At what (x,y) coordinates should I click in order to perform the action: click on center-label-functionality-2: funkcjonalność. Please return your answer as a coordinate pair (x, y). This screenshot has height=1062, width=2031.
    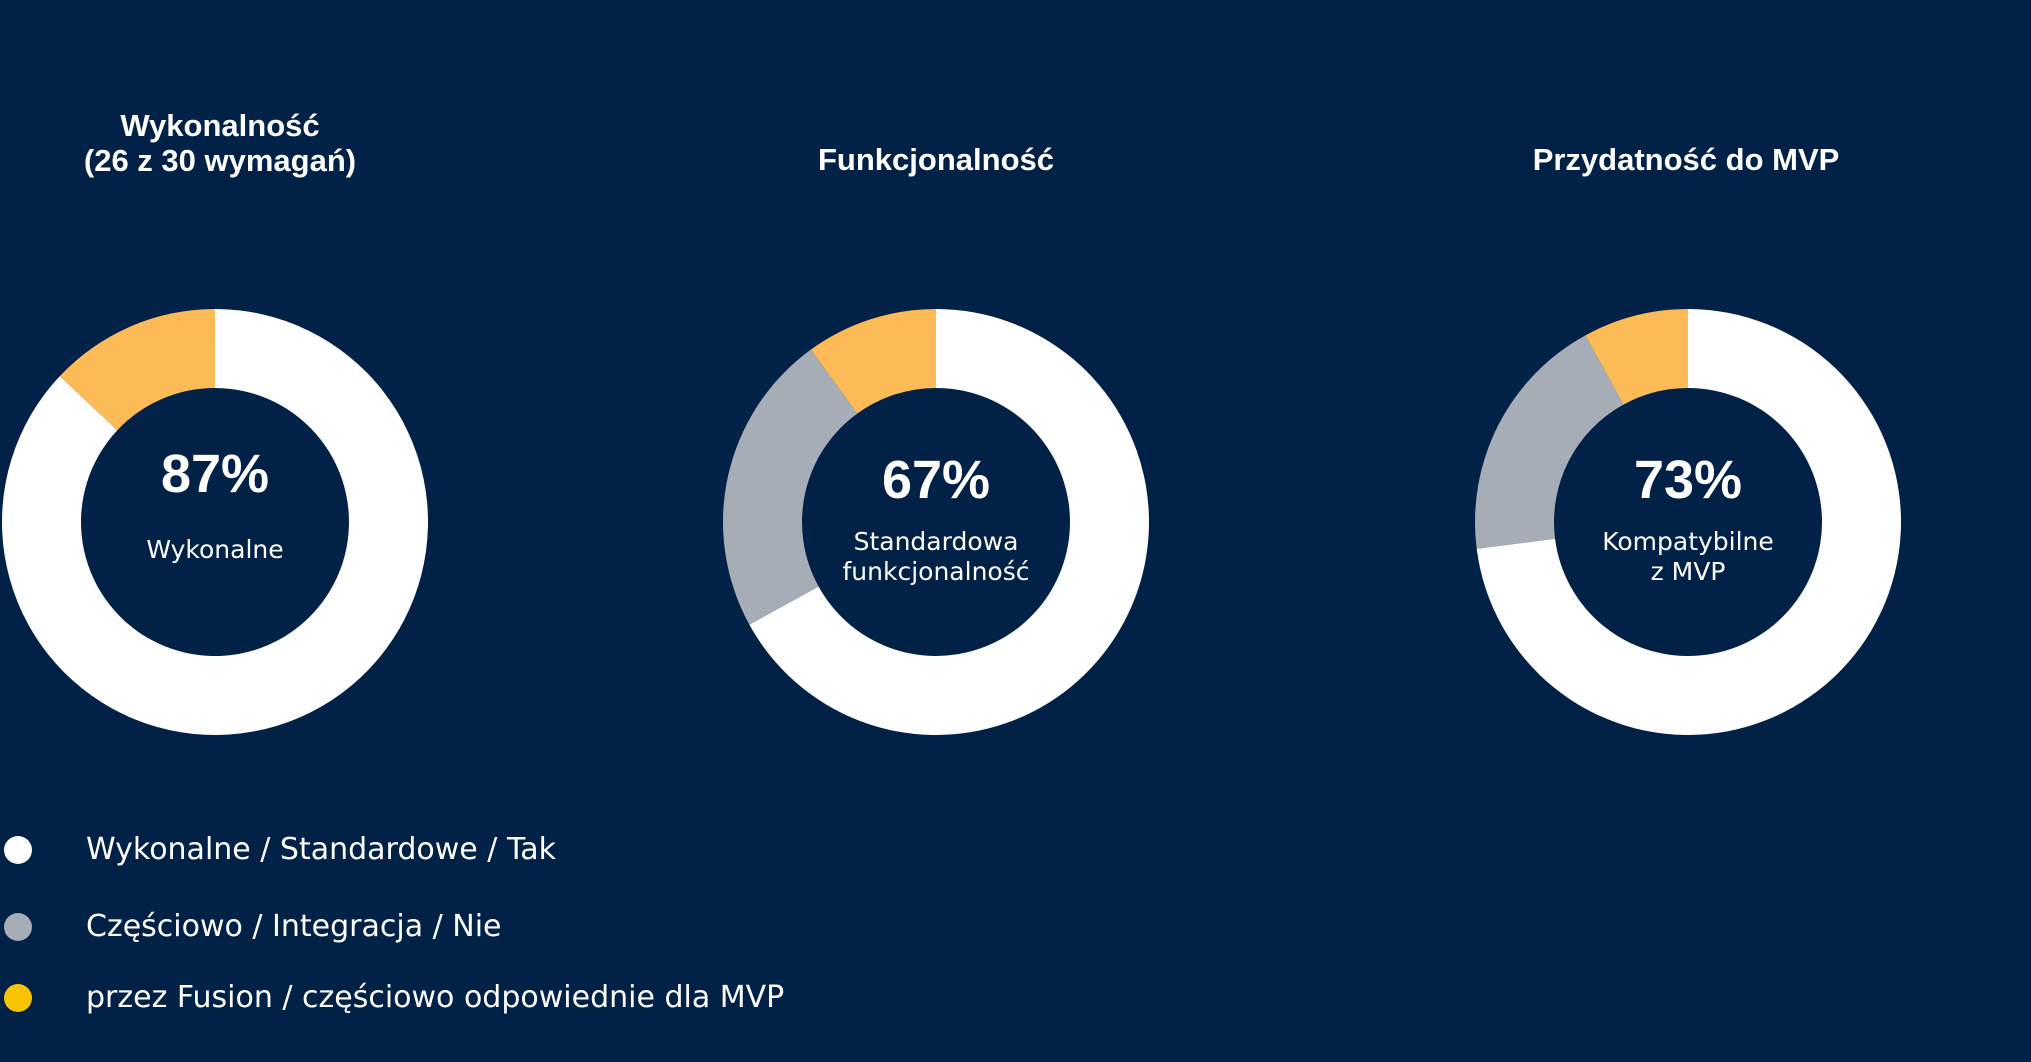
    Looking at the image, I should click on (936, 571).